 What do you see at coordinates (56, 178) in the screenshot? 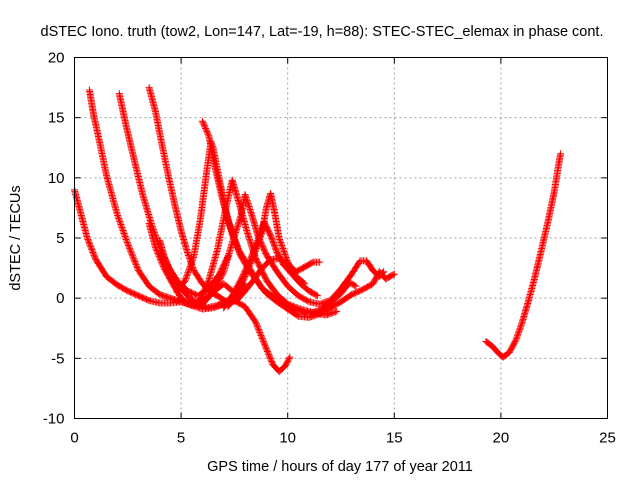
I see `y-tick-label: 10` at bounding box center [56, 178].